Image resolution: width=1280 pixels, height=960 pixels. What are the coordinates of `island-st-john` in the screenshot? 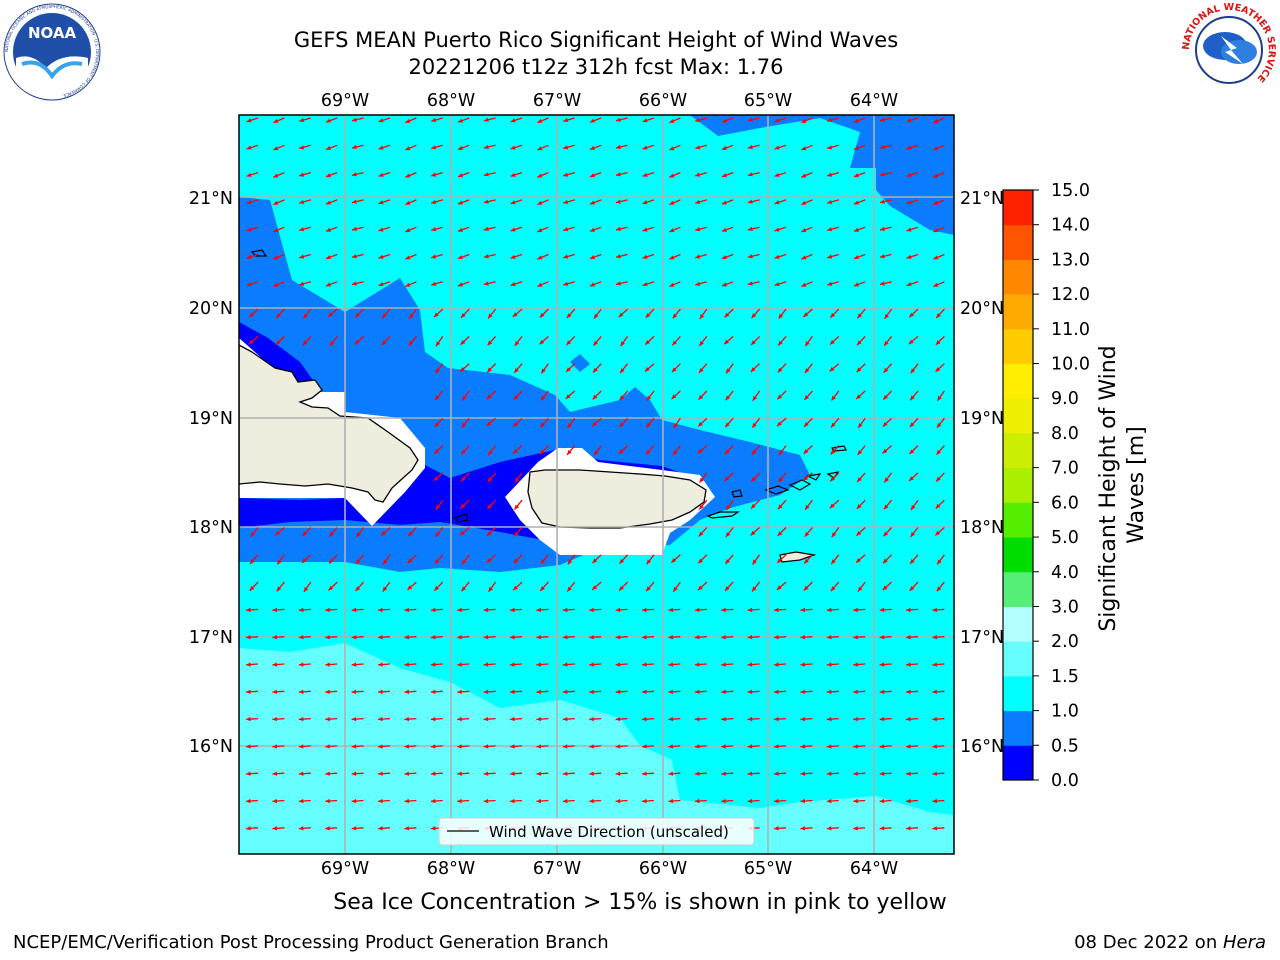 It's located at (800, 485).